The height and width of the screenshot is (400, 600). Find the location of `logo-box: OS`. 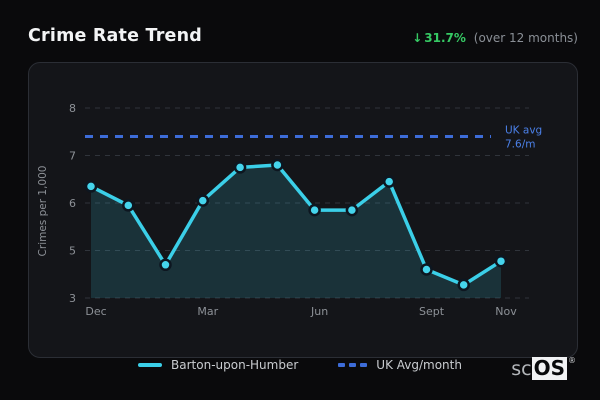

logo-box: OS is located at coordinates (549, 368).